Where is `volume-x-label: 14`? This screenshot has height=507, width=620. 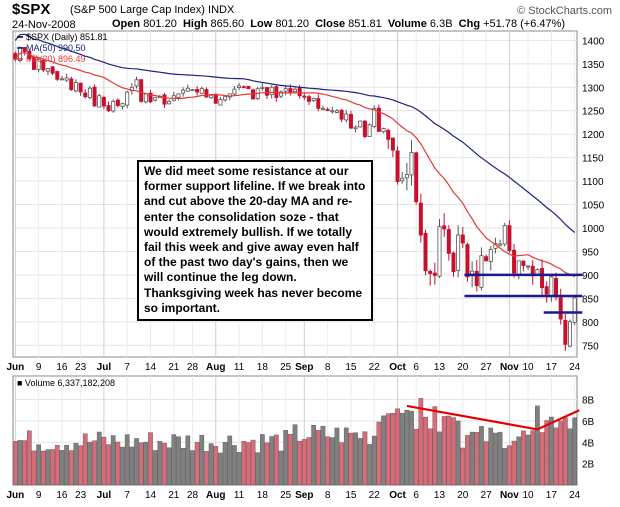 volume-x-label: 14 is located at coordinates (151, 495).